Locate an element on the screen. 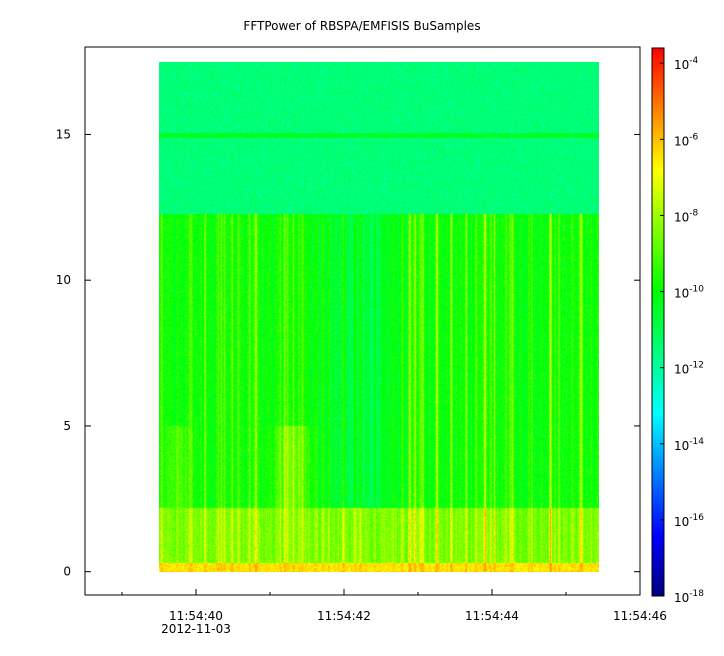  x-tick-label: 11:54:42 is located at coordinates (344, 616).